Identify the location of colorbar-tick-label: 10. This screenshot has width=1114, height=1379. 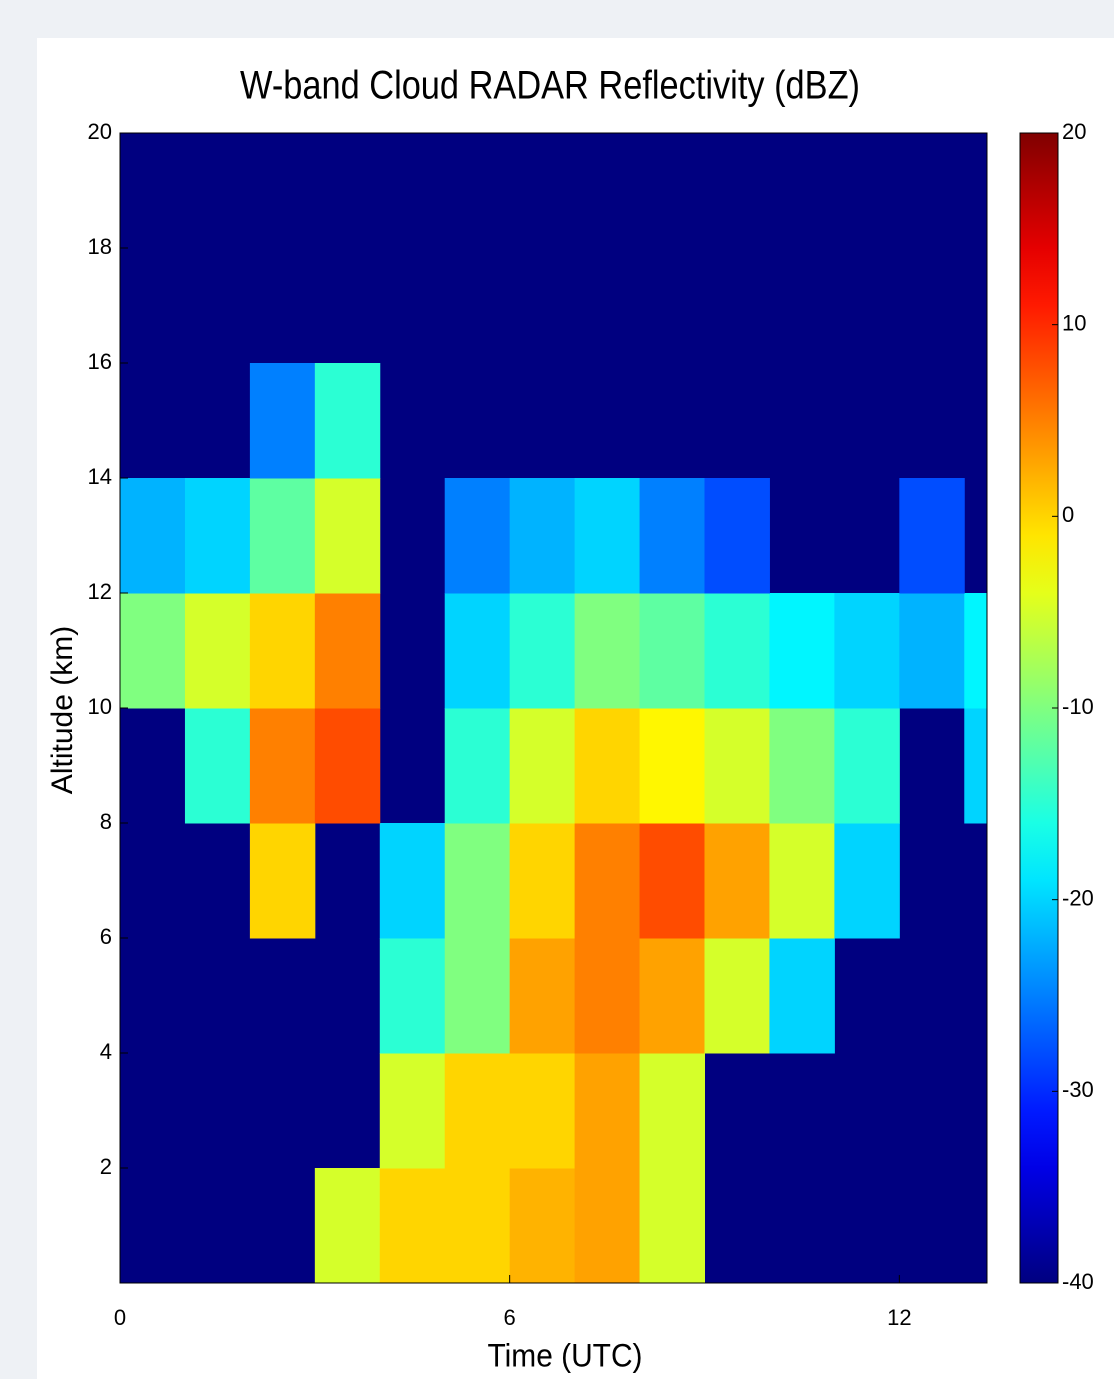
(1074, 322).